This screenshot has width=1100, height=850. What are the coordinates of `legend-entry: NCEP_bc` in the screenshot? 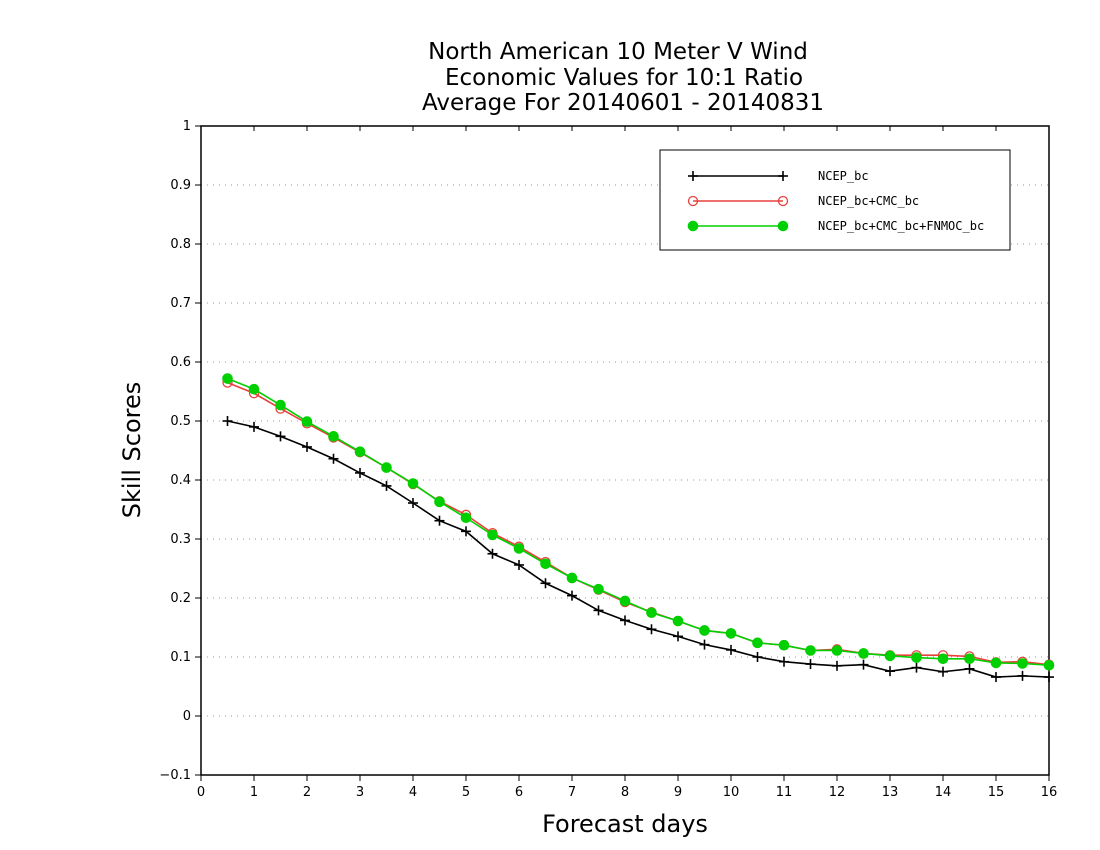 It's located at (778, 176).